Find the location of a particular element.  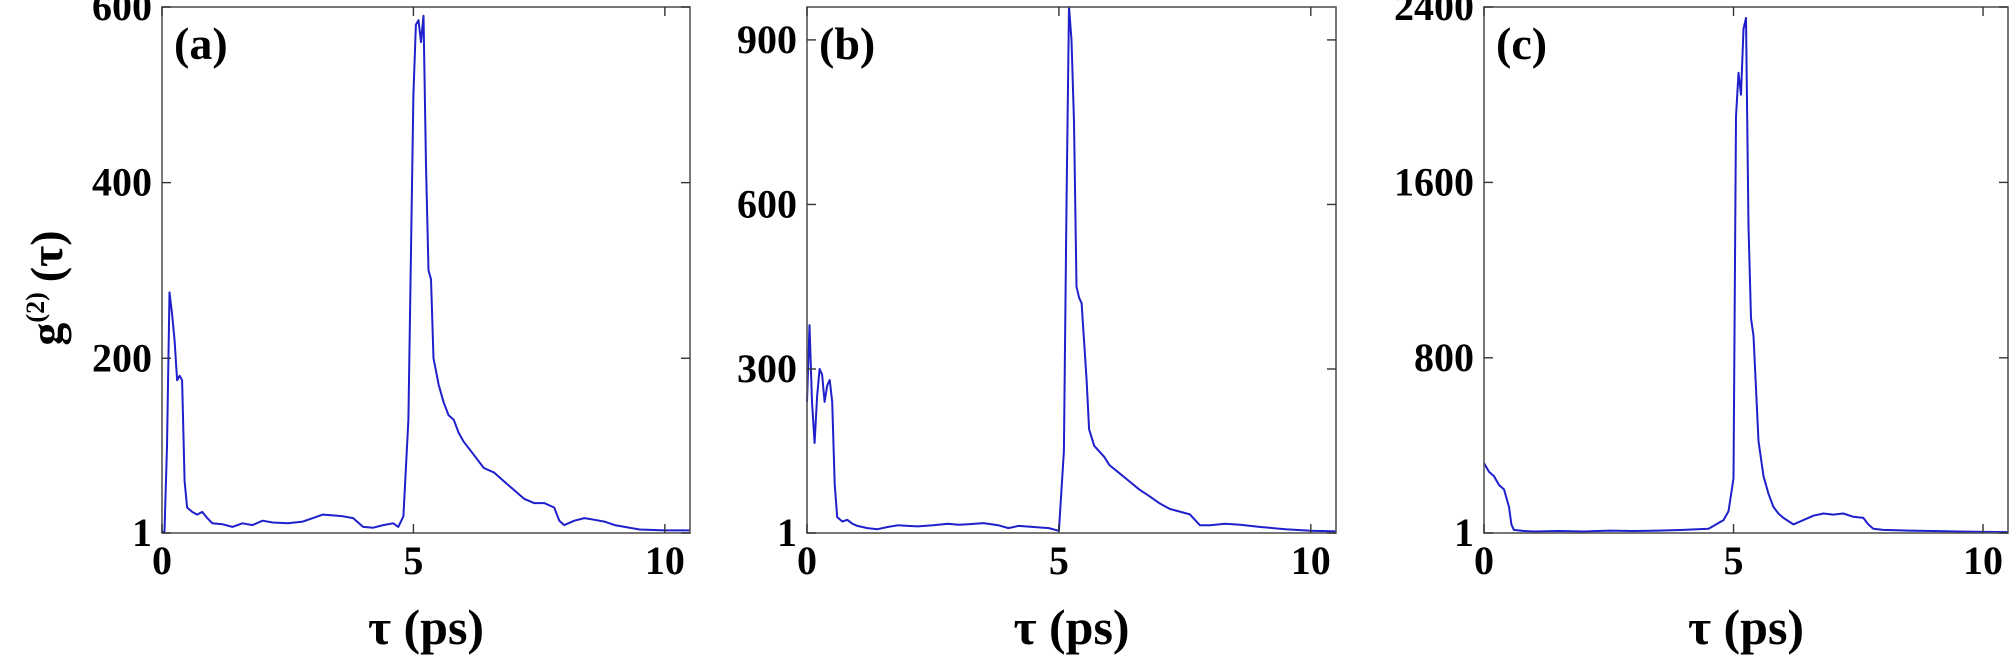

y-tick-label: 300 is located at coordinates (767, 368).